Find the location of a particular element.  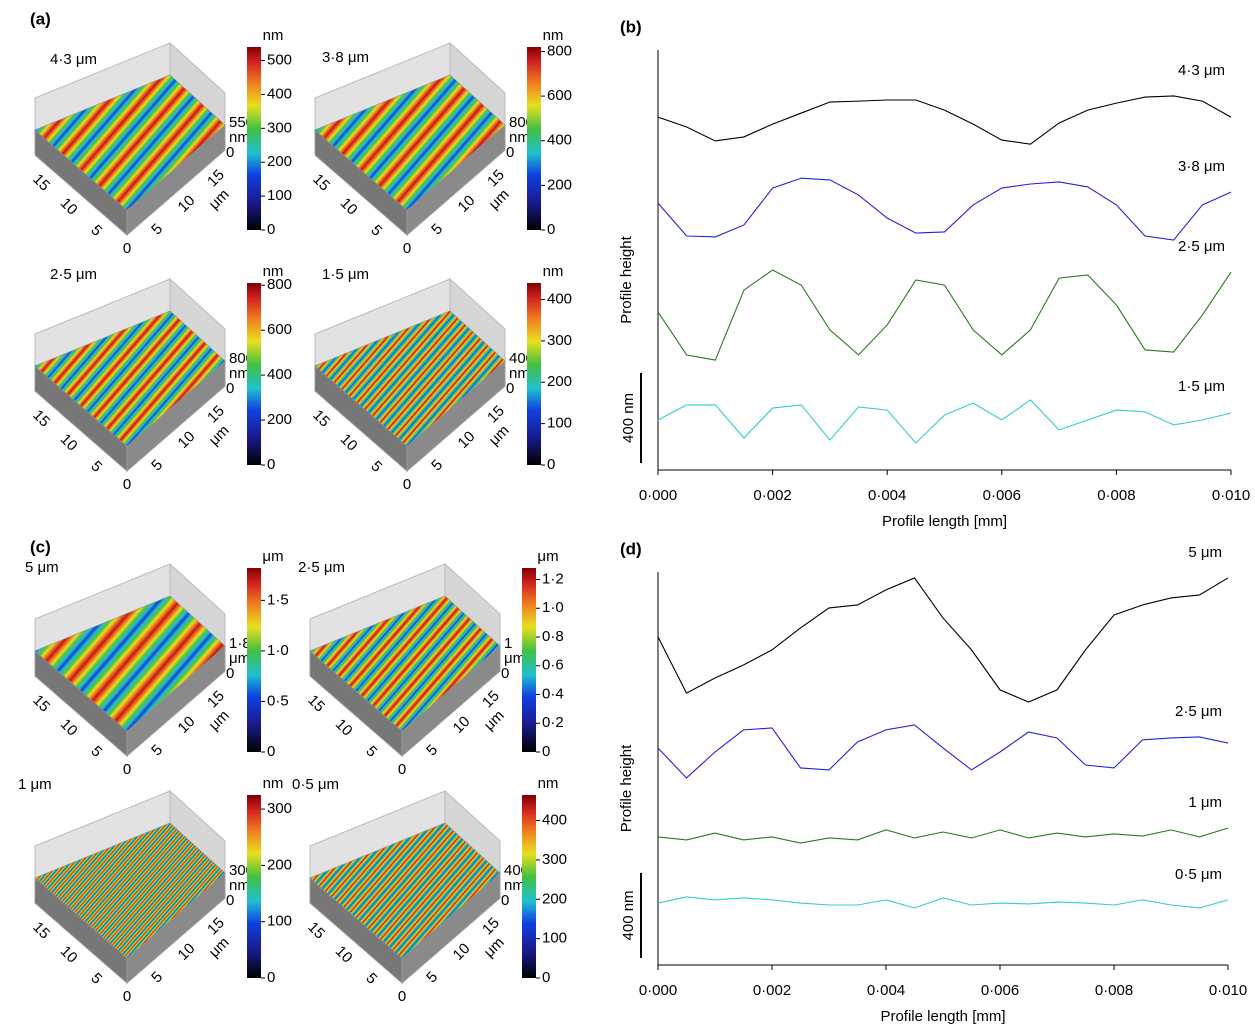

panel-label: (a) is located at coordinates (40, 18).